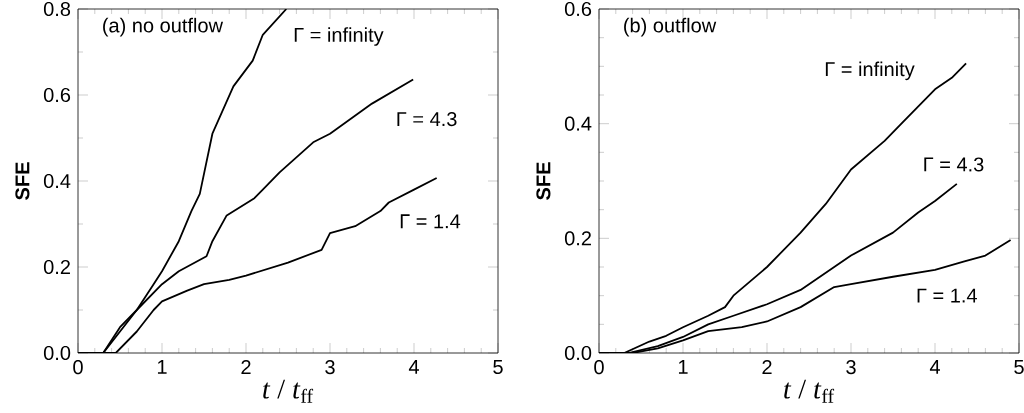 The image size is (1024, 413). What do you see at coordinates (57, 9) in the screenshot?
I see `y-tick-label: 0.8` at bounding box center [57, 9].